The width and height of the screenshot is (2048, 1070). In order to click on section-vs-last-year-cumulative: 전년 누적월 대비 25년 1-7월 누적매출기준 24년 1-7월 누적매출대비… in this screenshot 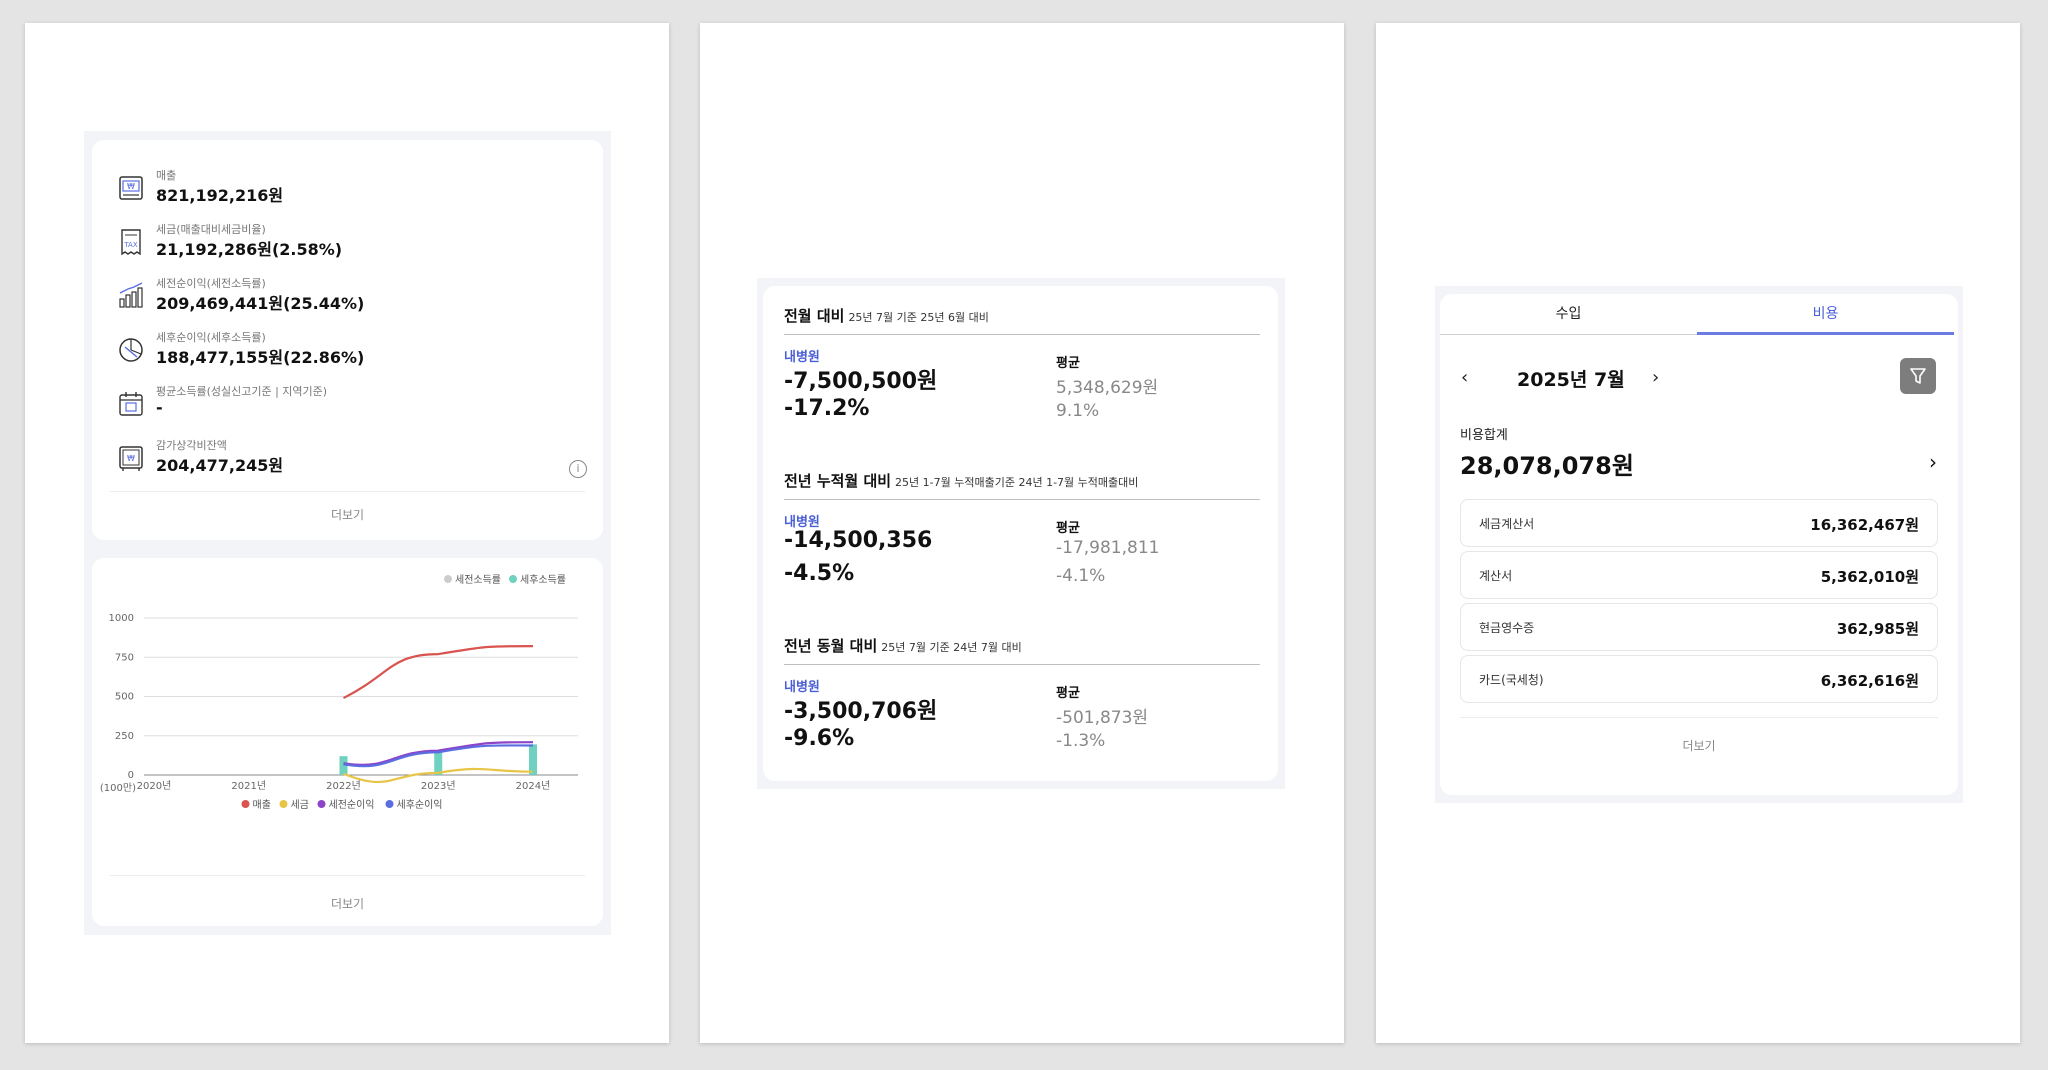, I will do `click(1022, 550)`.